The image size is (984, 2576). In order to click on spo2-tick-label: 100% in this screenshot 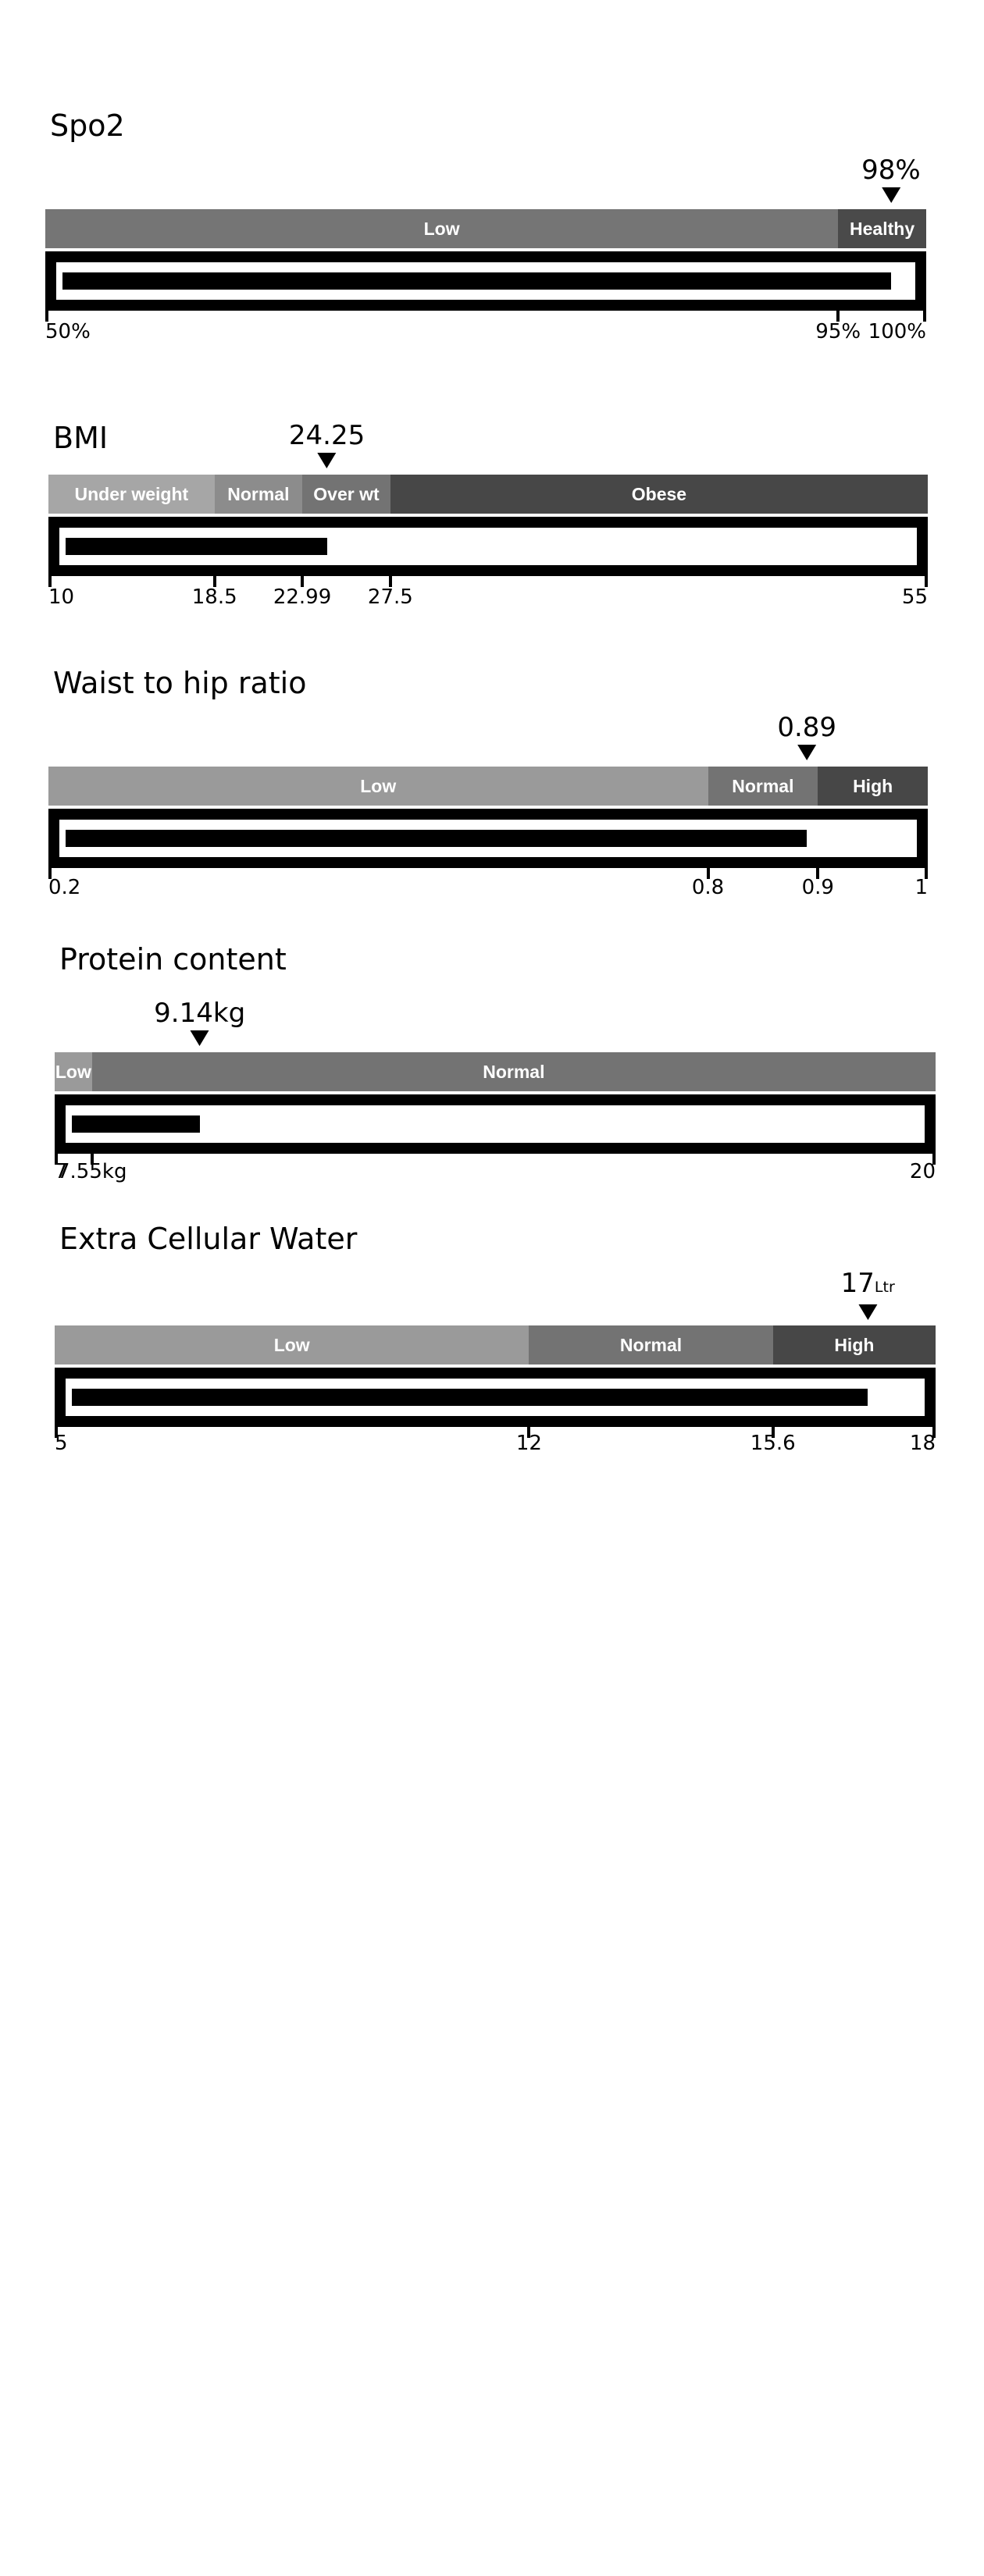, I will do `click(897, 331)`.